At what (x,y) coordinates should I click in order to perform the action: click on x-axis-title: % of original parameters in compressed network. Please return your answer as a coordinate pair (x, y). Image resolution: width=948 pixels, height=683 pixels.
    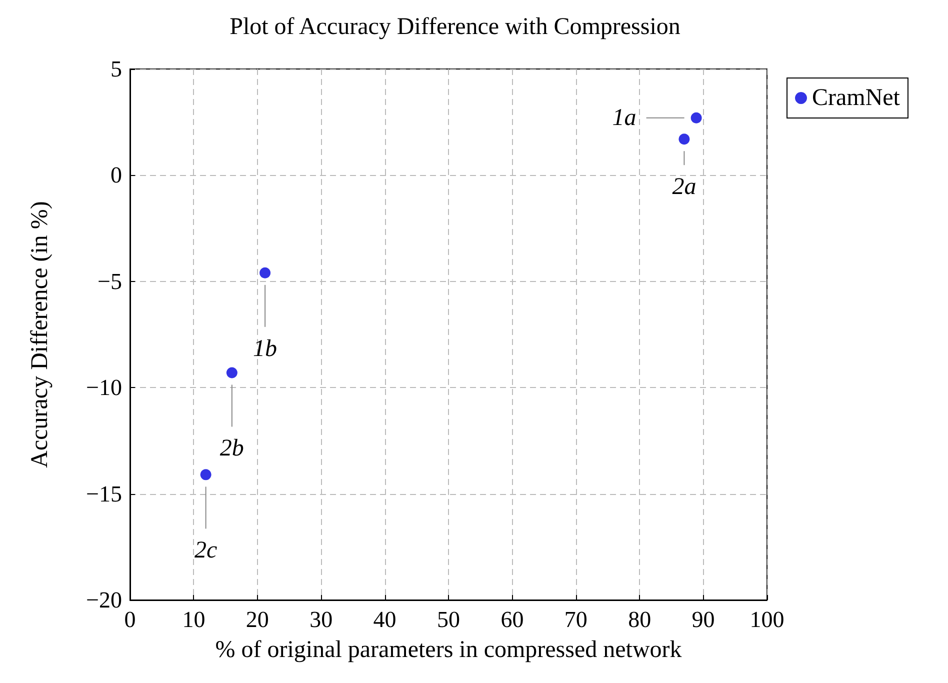
    Looking at the image, I should click on (448, 650).